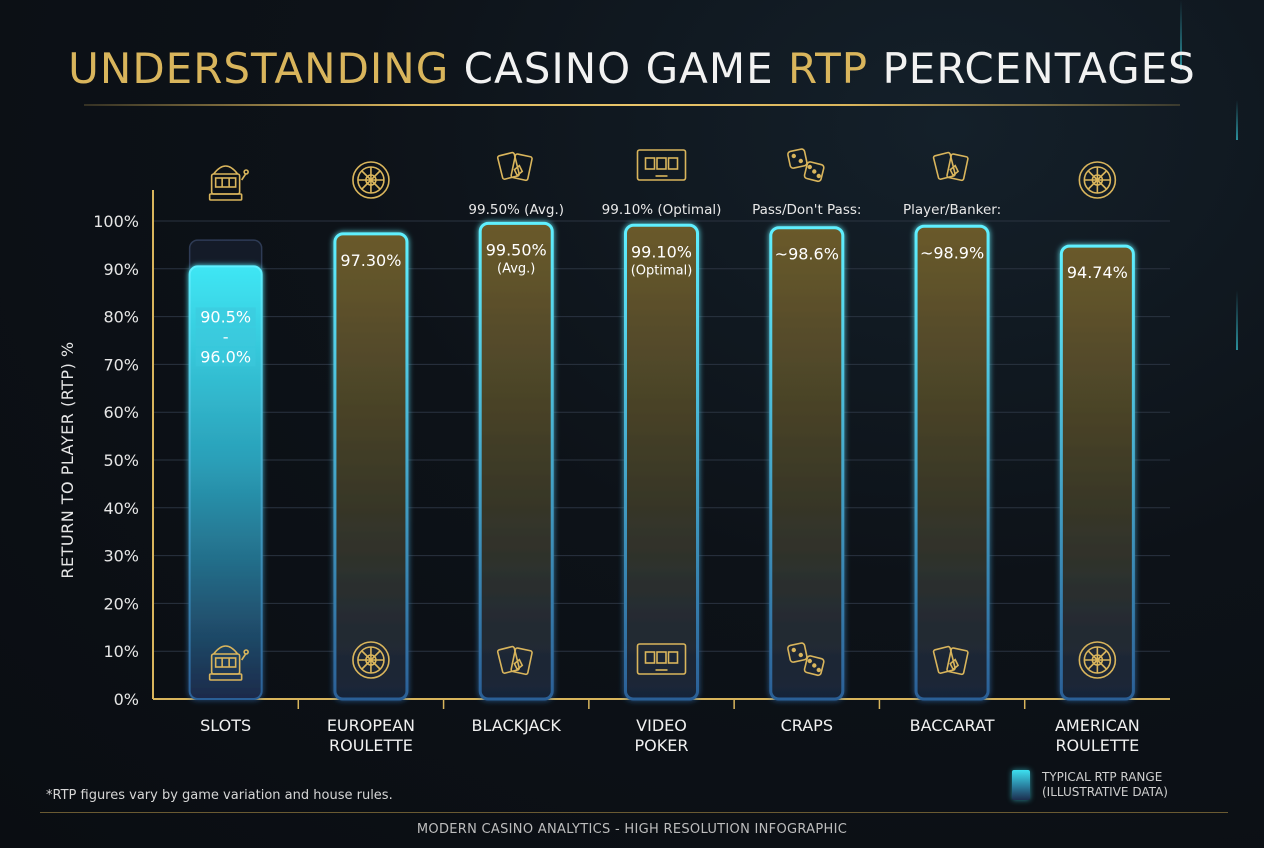 The width and height of the screenshot is (1264, 848). Describe the element at coordinates (67, 459) in the screenshot. I see `y-axis-label: RETURN TO PLAYER (RTP) %` at that location.